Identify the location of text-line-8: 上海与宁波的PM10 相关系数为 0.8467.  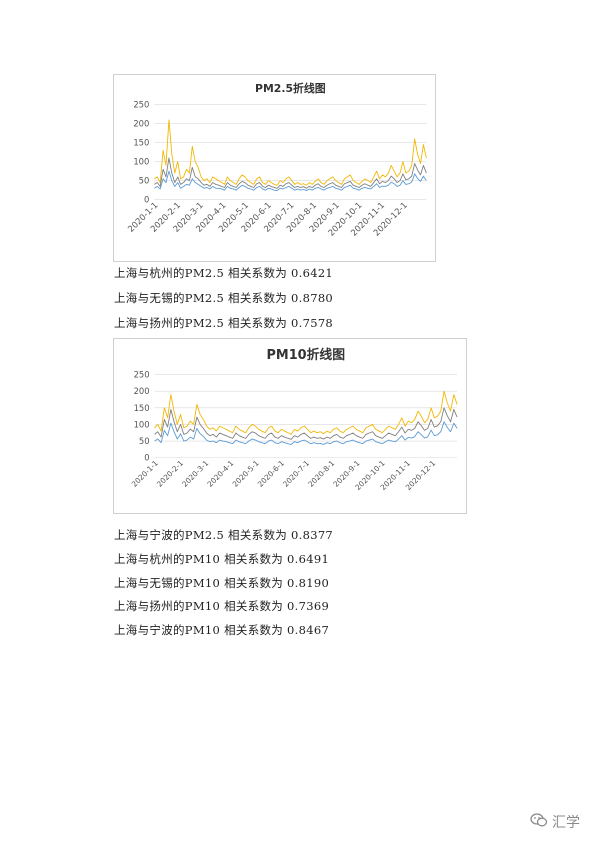
(222, 630).